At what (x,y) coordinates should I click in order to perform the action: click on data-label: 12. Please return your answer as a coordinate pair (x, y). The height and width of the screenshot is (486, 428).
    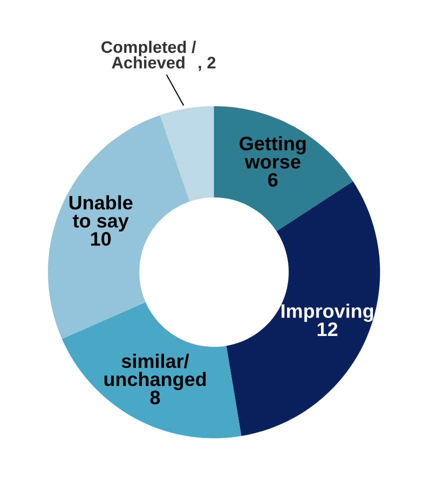
    Looking at the image, I should click on (328, 329).